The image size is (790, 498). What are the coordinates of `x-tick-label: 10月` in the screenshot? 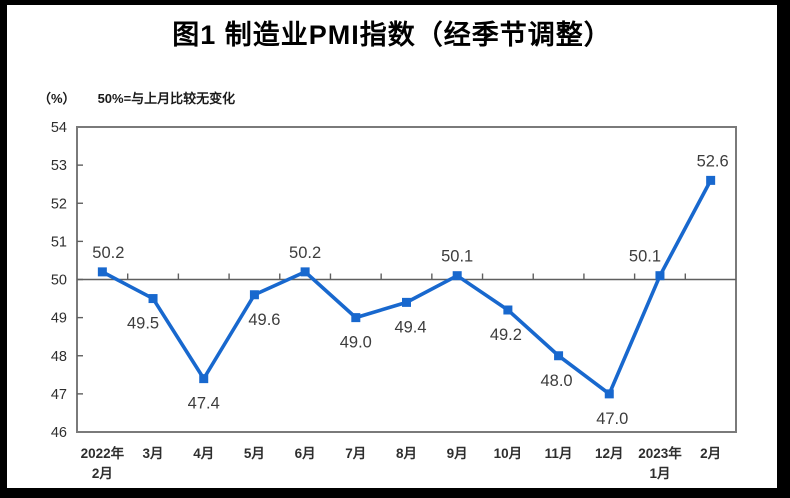 It's located at (508, 453).